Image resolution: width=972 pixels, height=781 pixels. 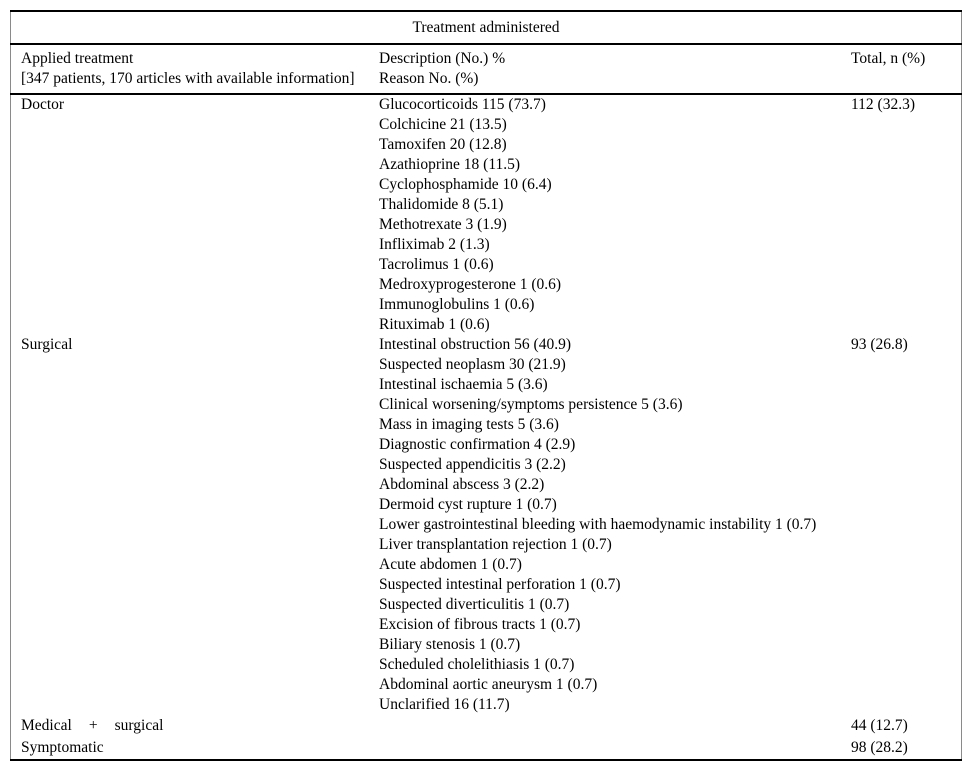 I want to click on detail-line: Tacrolimus 1 (0.6), so click(x=436, y=264).